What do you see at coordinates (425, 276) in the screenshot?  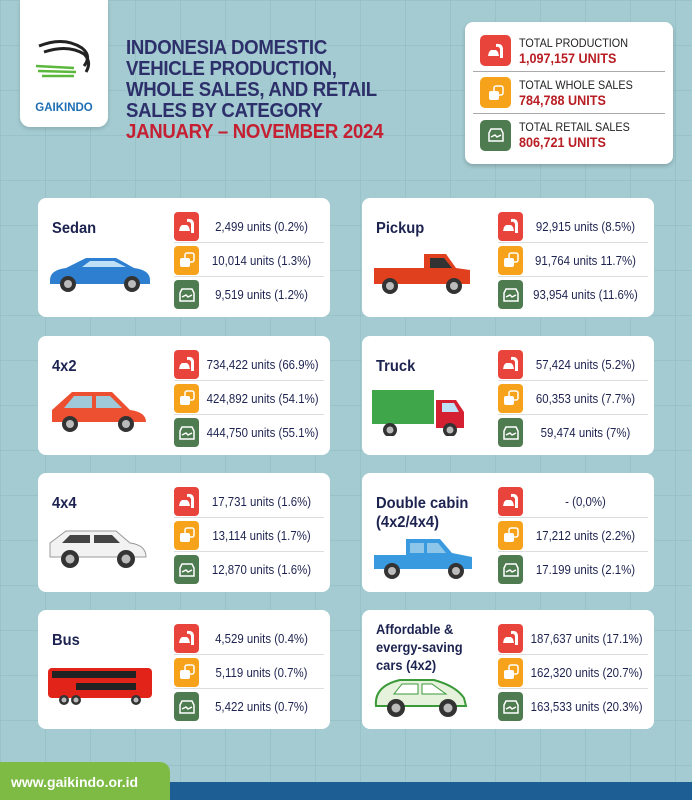 I see `pickup-icon` at bounding box center [425, 276].